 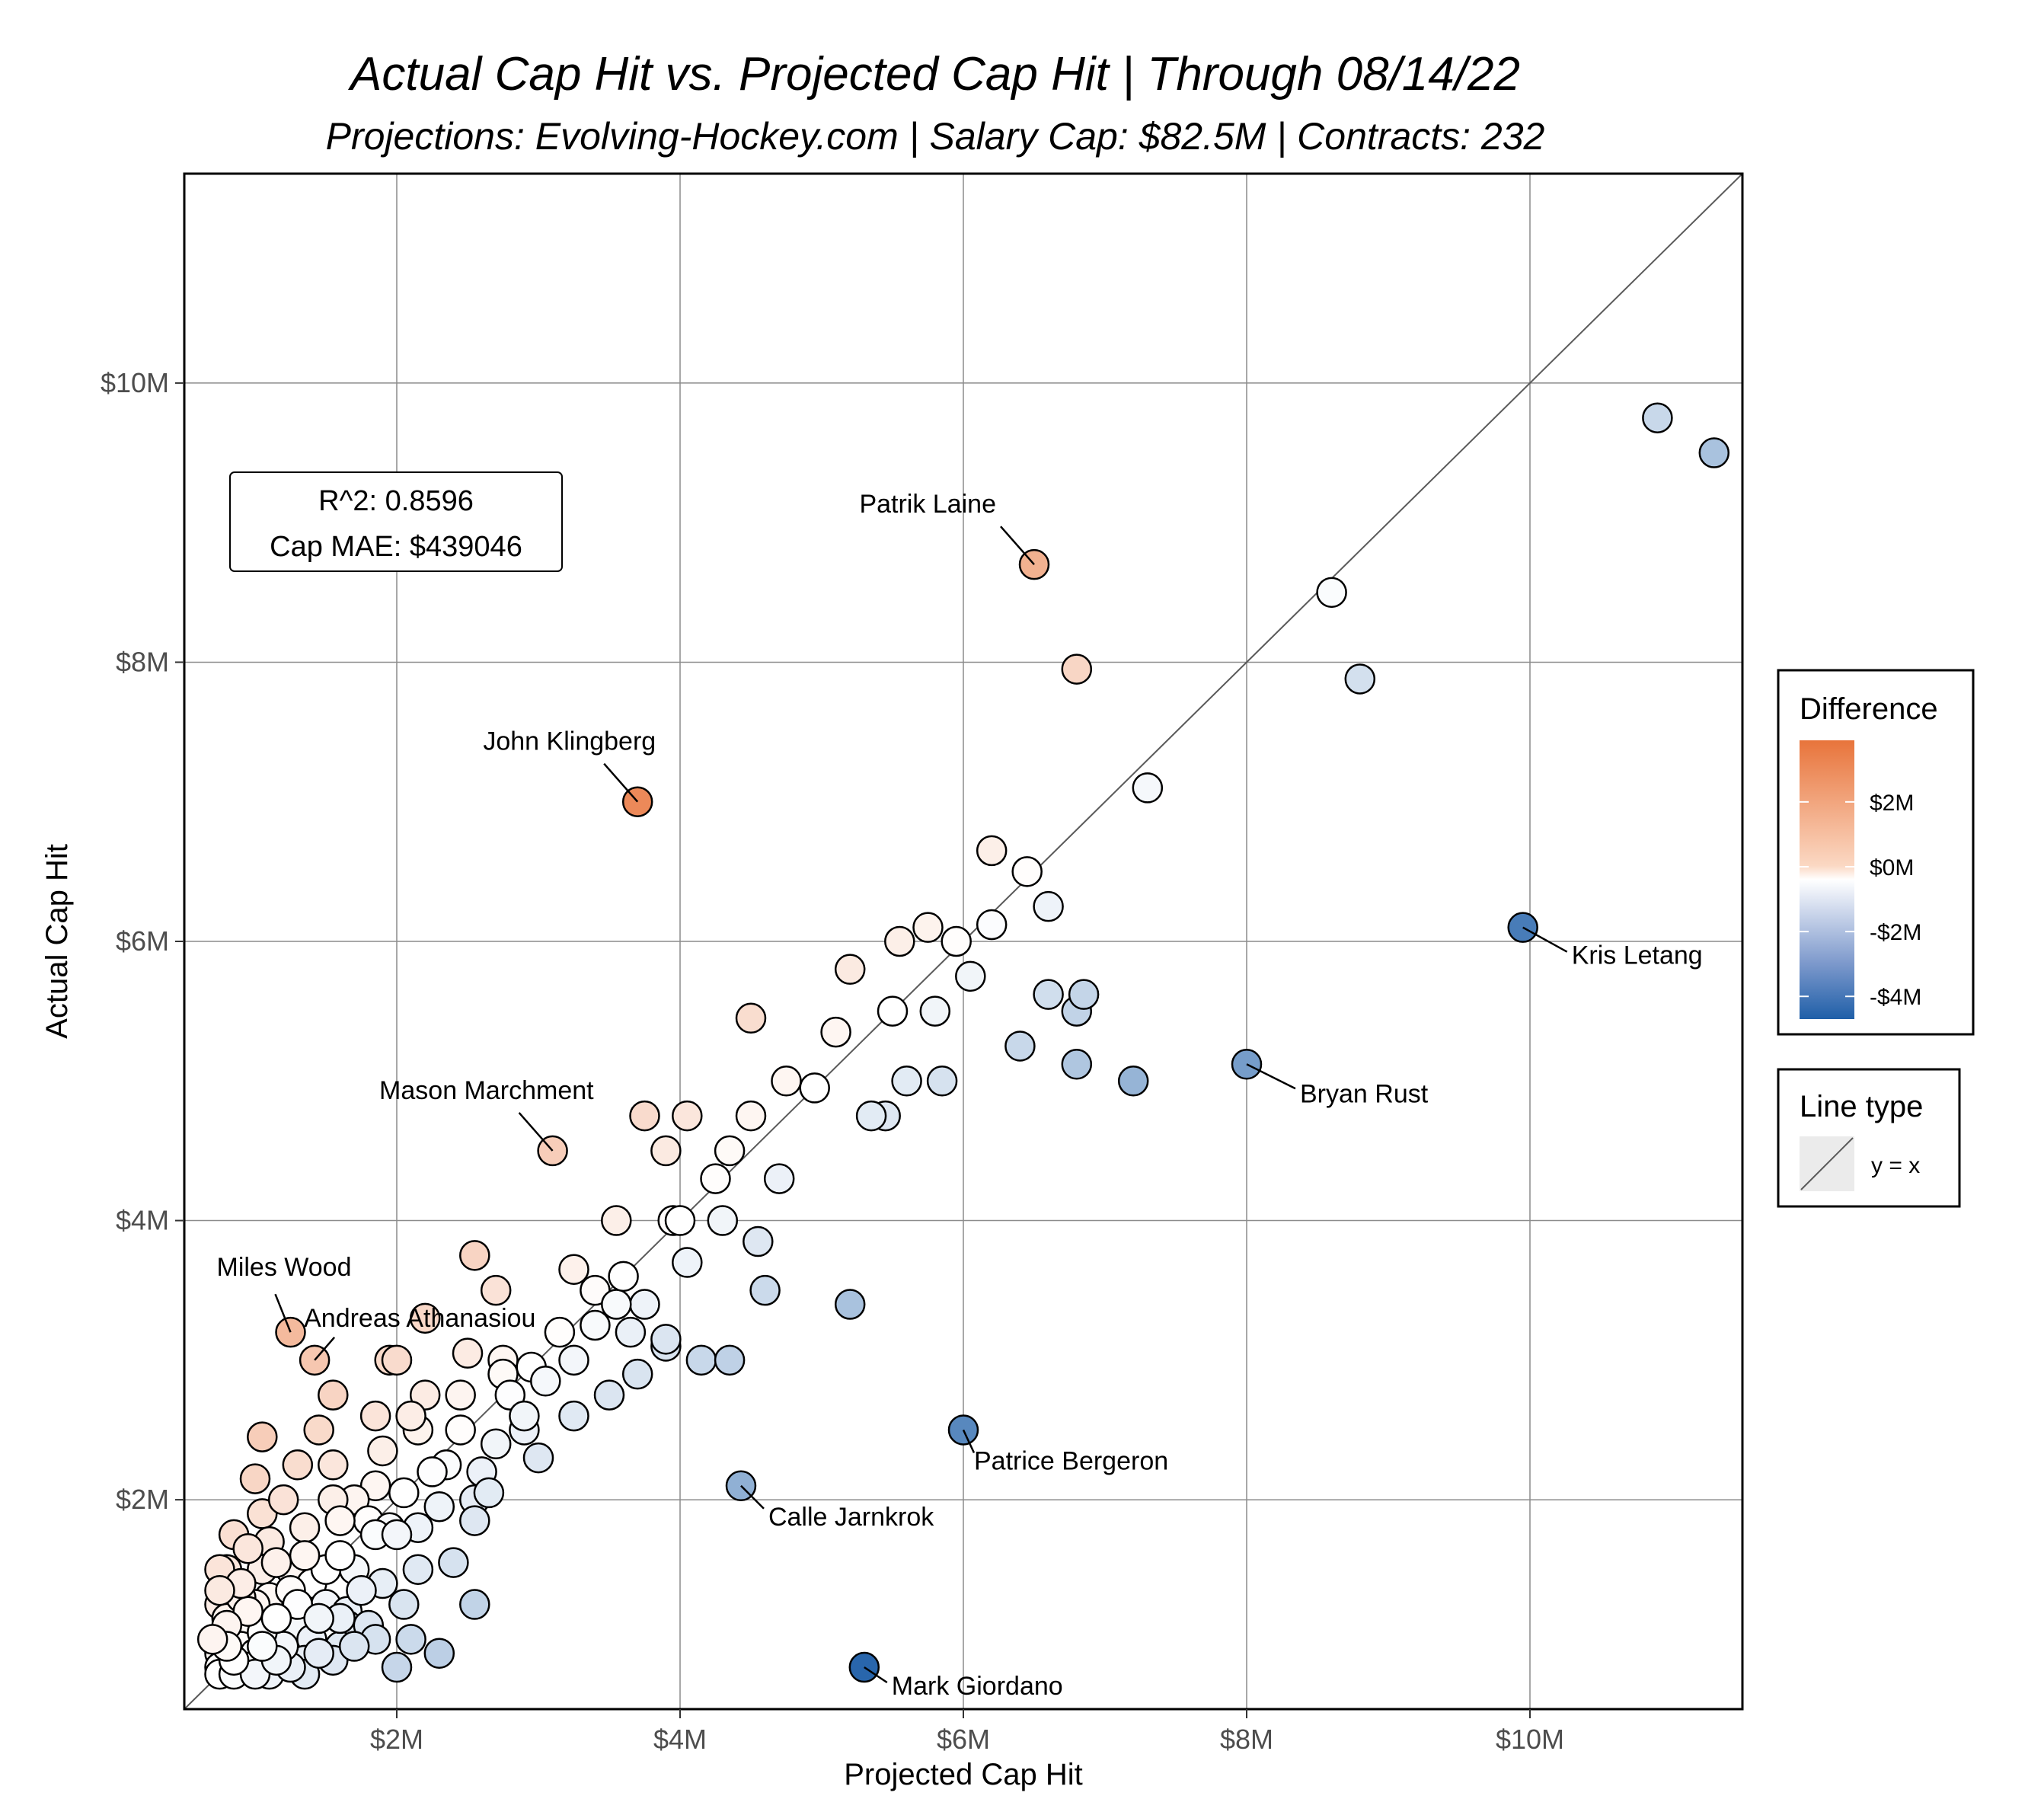 I want to click on y-tick-label: $4M, so click(x=142, y=1221).